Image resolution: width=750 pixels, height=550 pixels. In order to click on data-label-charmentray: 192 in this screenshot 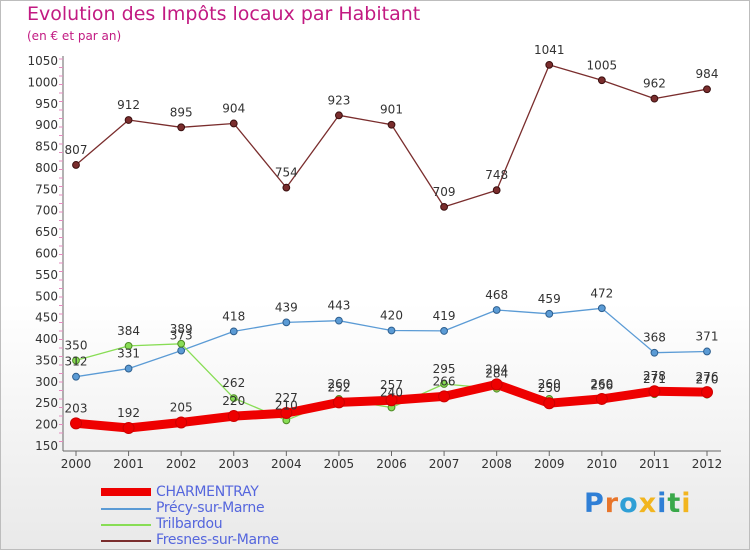, I will do `click(128, 413)`.